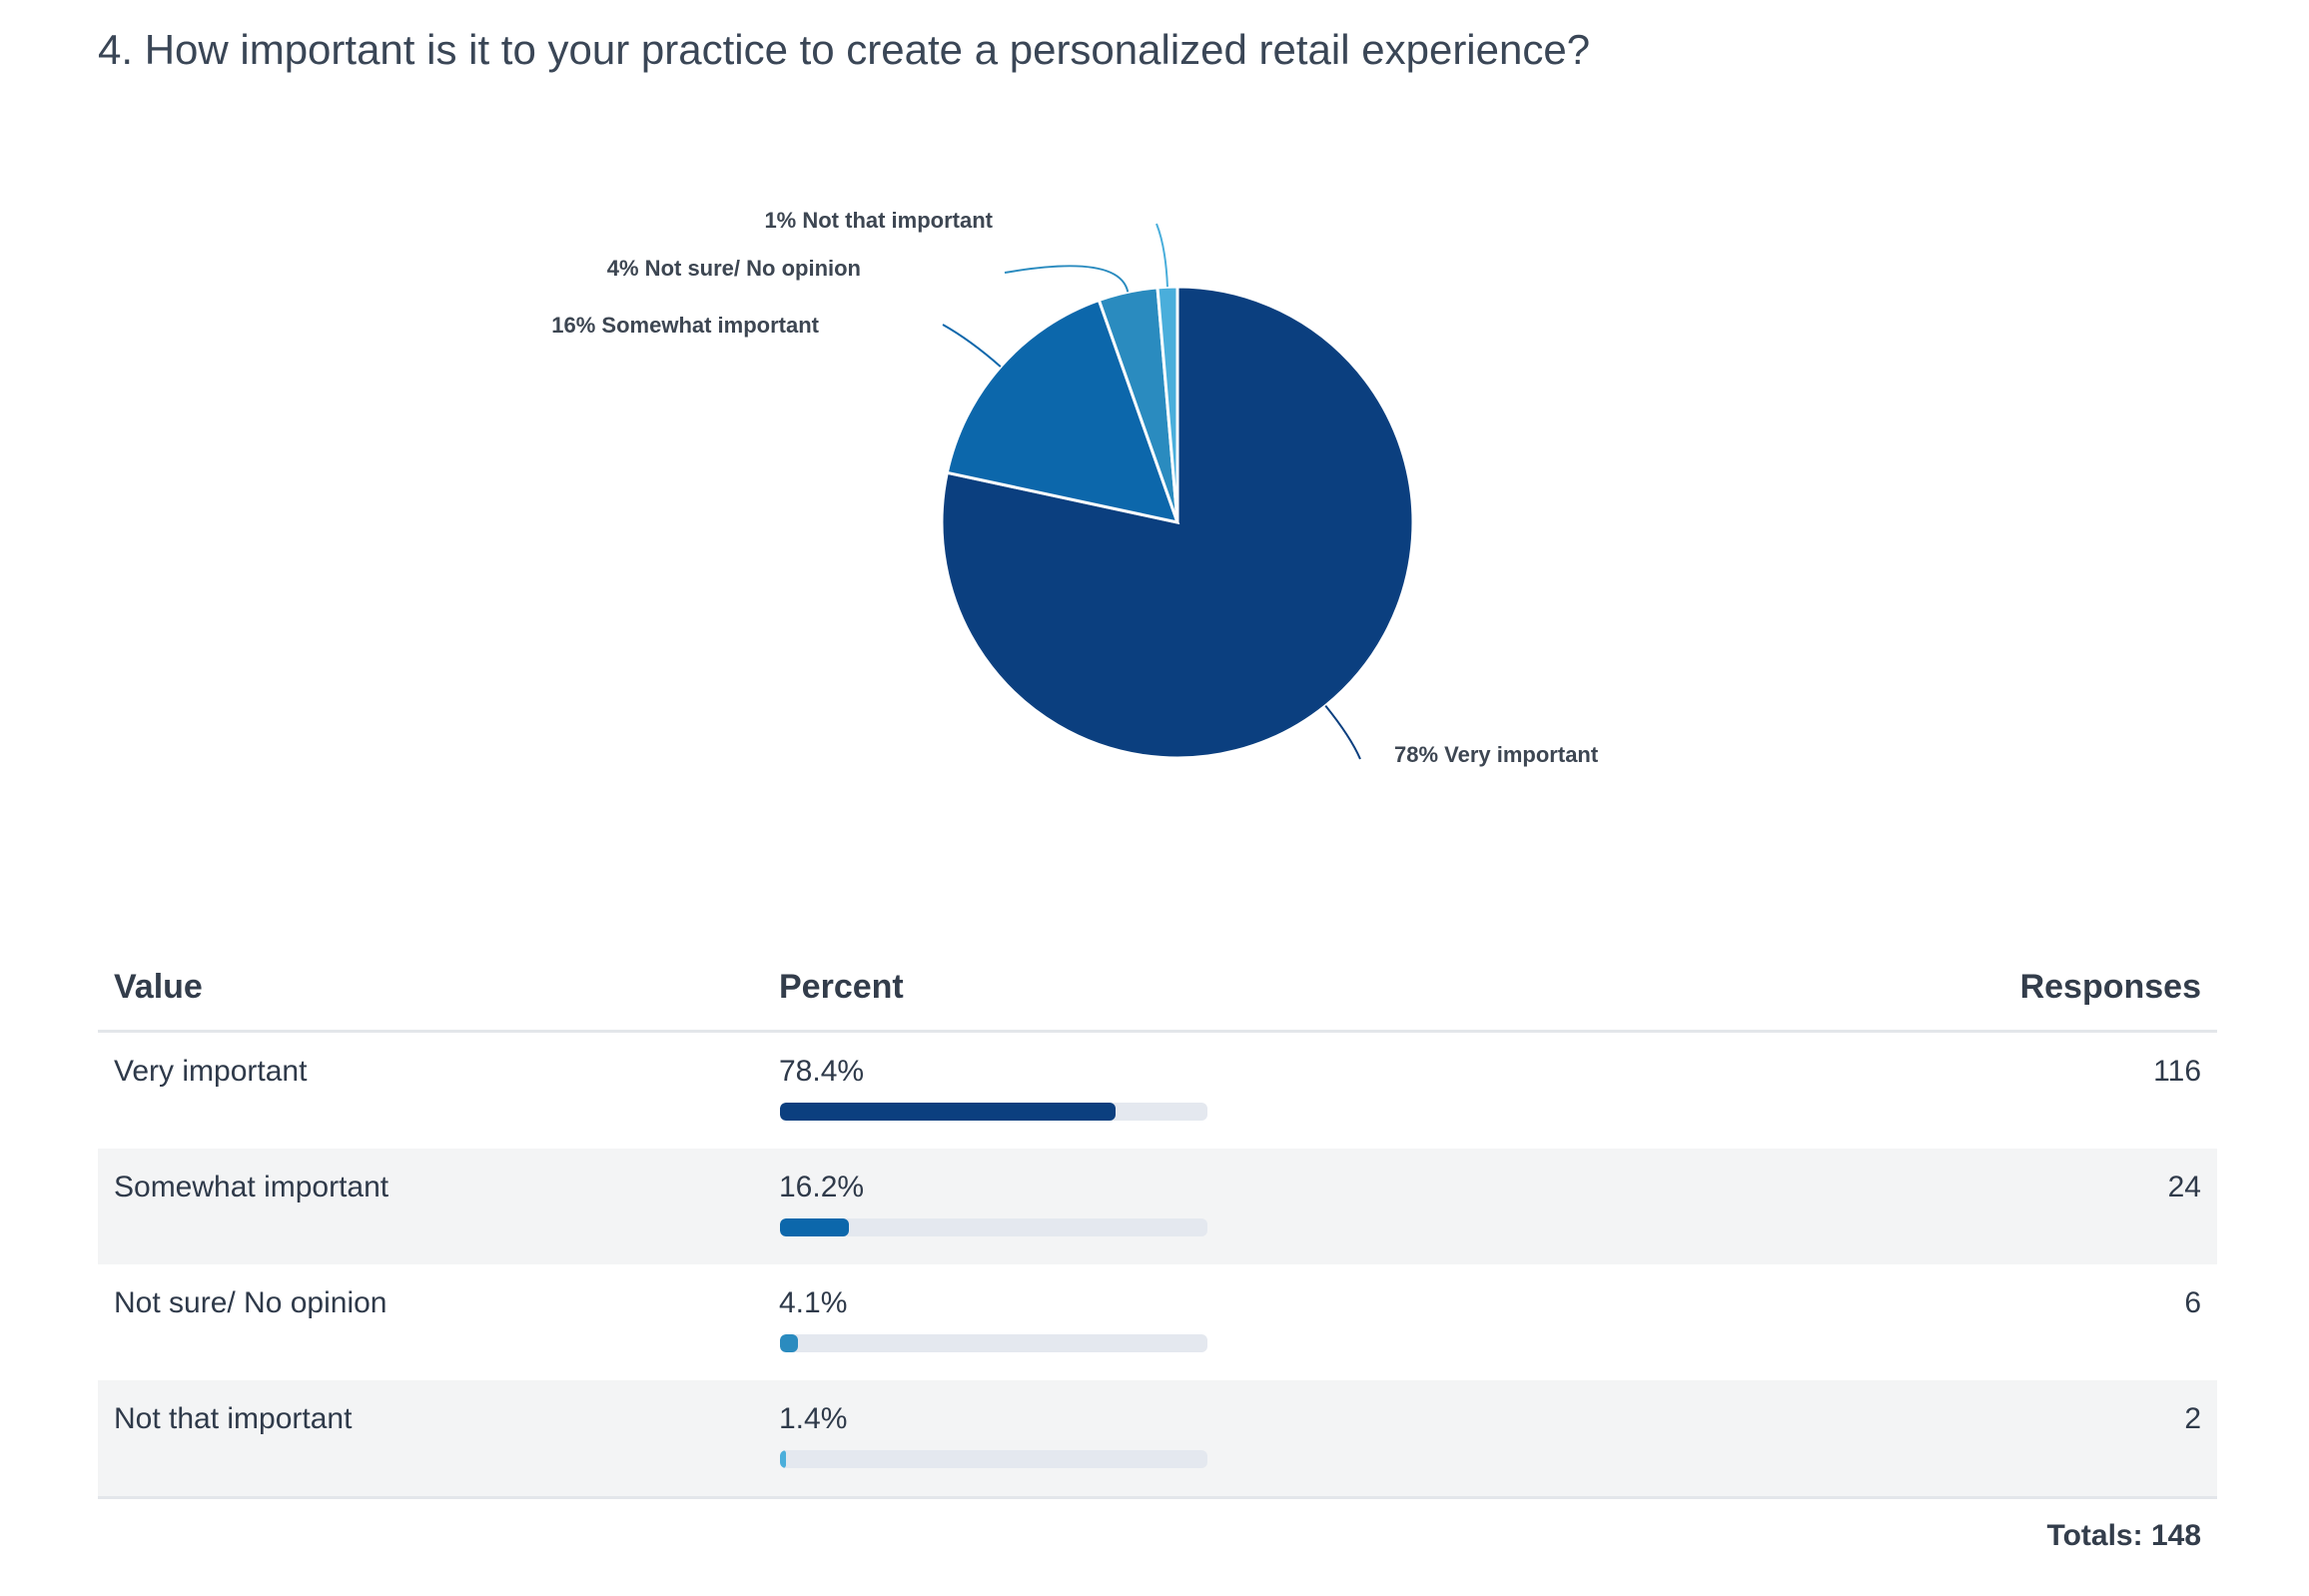  Describe the element at coordinates (1062, 411) in the screenshot. I see `pie-slice-somewhat-important` at that location.